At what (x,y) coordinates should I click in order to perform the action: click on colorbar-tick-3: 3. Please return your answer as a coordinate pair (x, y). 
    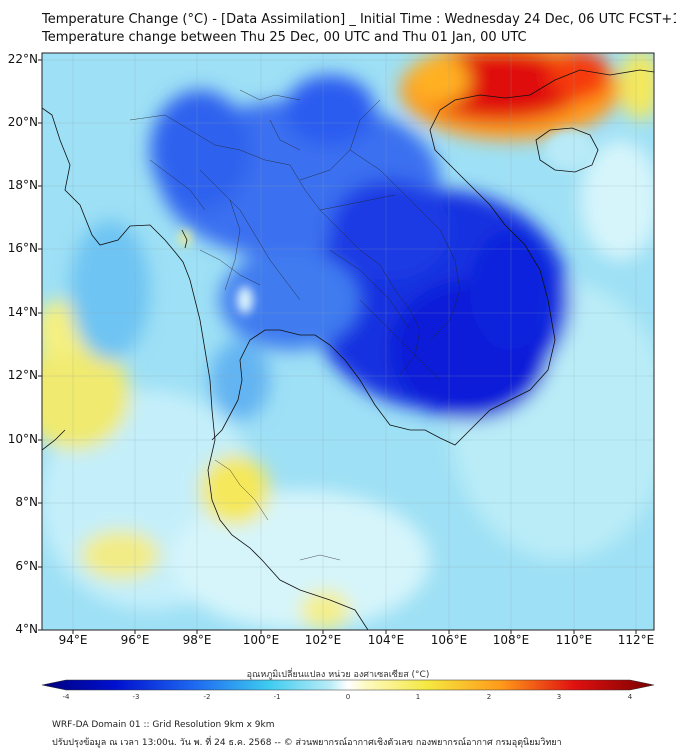
    Looking at the image, I should click on (559, 697).